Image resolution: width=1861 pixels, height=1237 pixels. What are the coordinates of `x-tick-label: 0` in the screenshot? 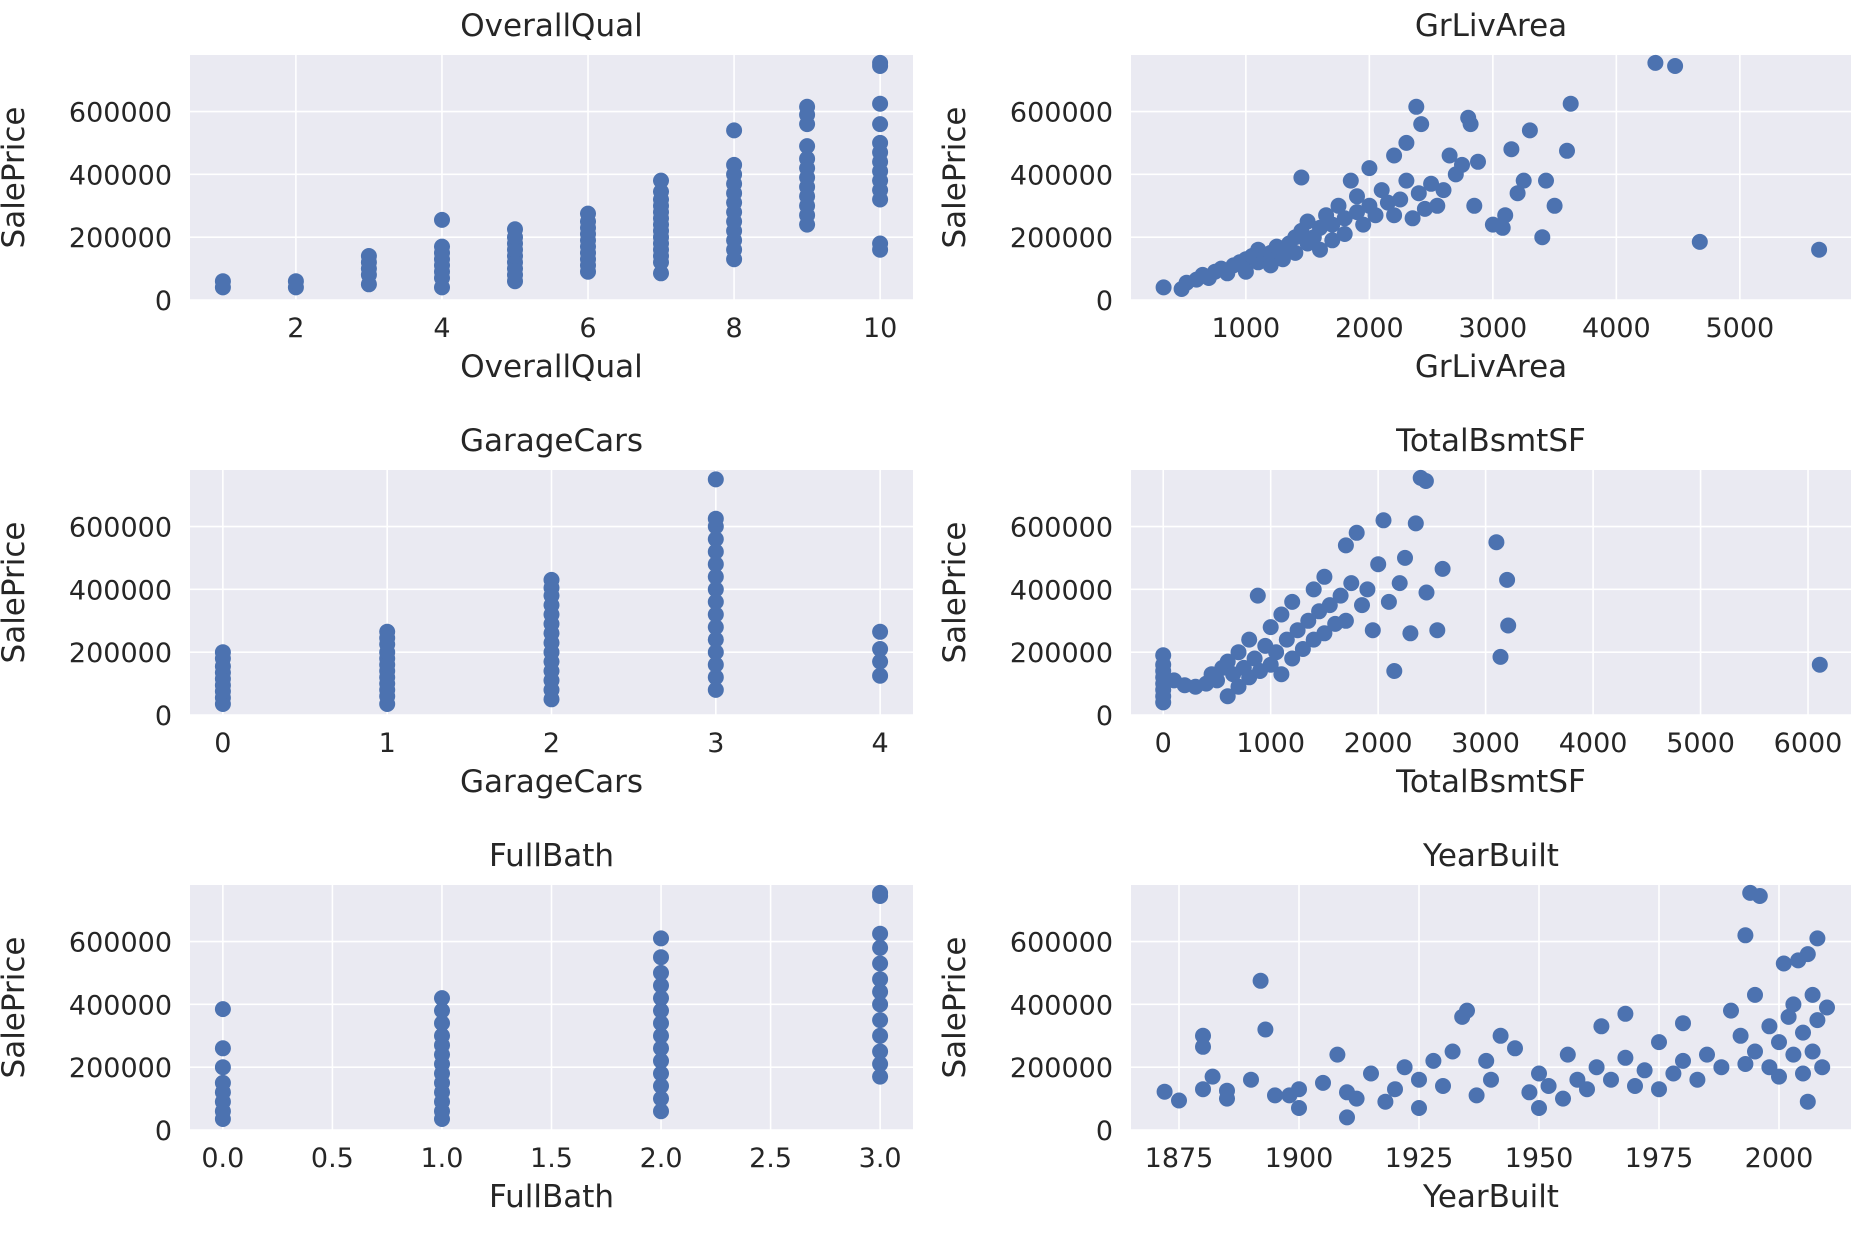 It's located at (222, 743).